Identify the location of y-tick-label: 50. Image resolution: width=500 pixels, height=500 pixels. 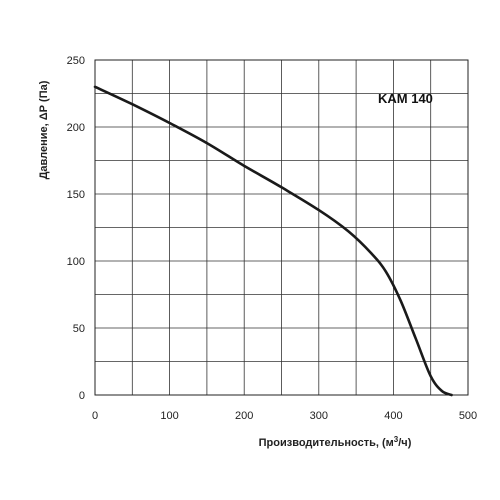
(79, 329).